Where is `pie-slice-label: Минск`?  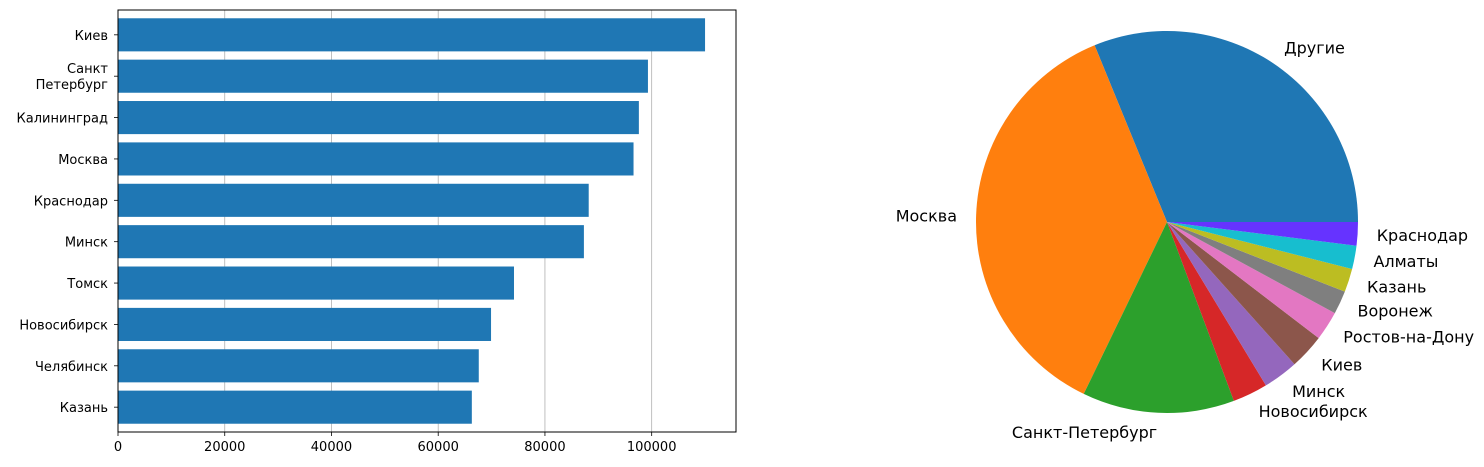 pie-slice-label: Минск is located at coordinates (1318, 391).